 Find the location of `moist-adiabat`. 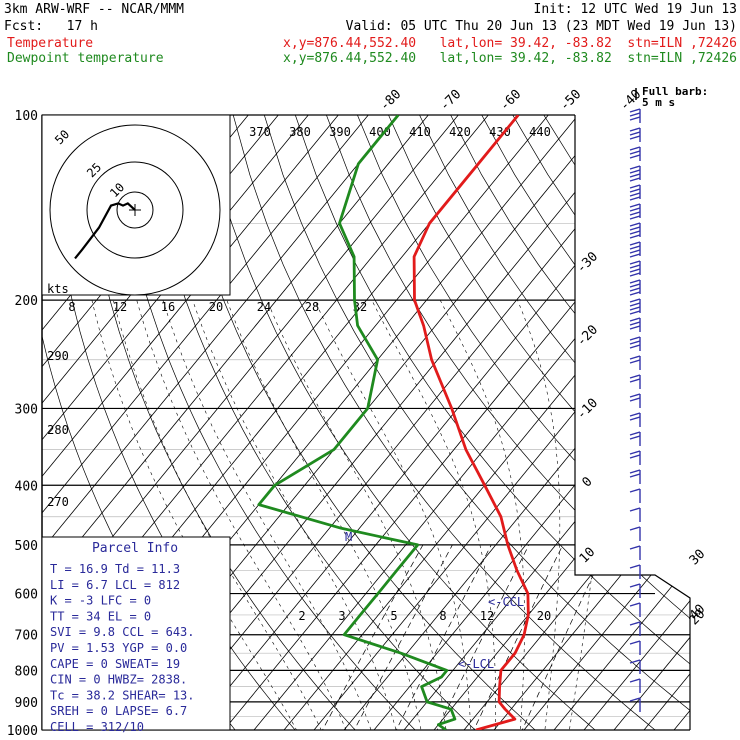

moist-adiabat is located at coordinates (539, 514).